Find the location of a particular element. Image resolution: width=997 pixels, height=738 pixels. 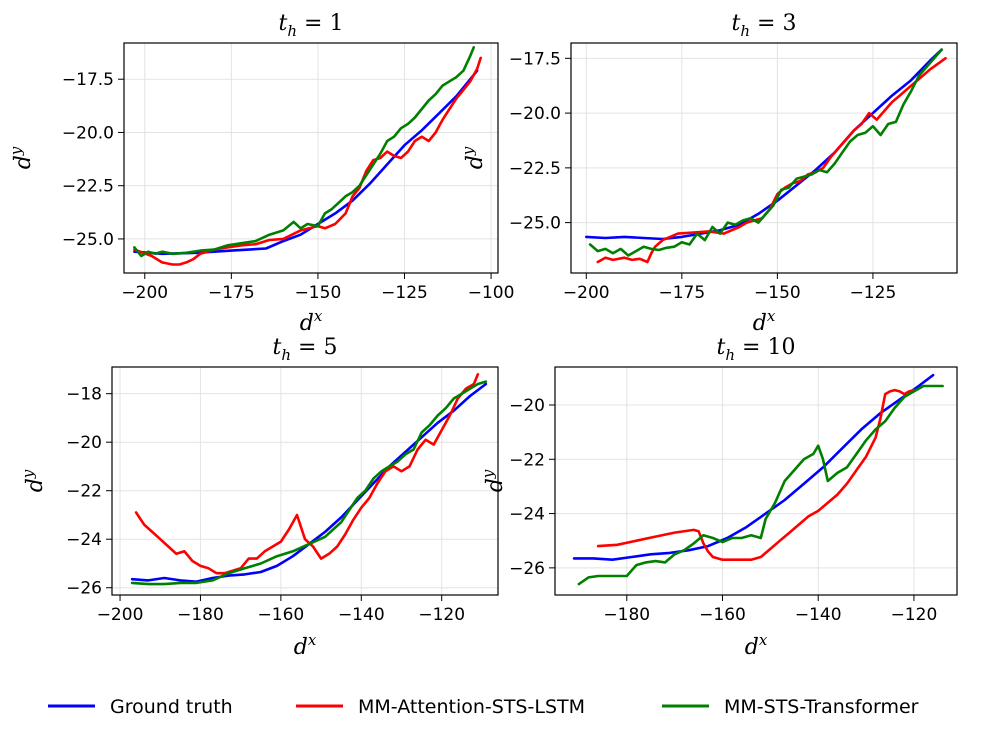

legend-label-sts-transformer: MM-STS-Transformer is located at coordinates (821, 707).